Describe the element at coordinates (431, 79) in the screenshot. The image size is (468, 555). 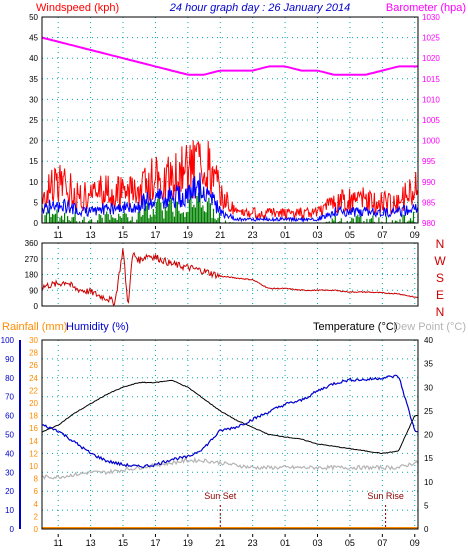
I see `y2-tick-label: 1015` at that location.